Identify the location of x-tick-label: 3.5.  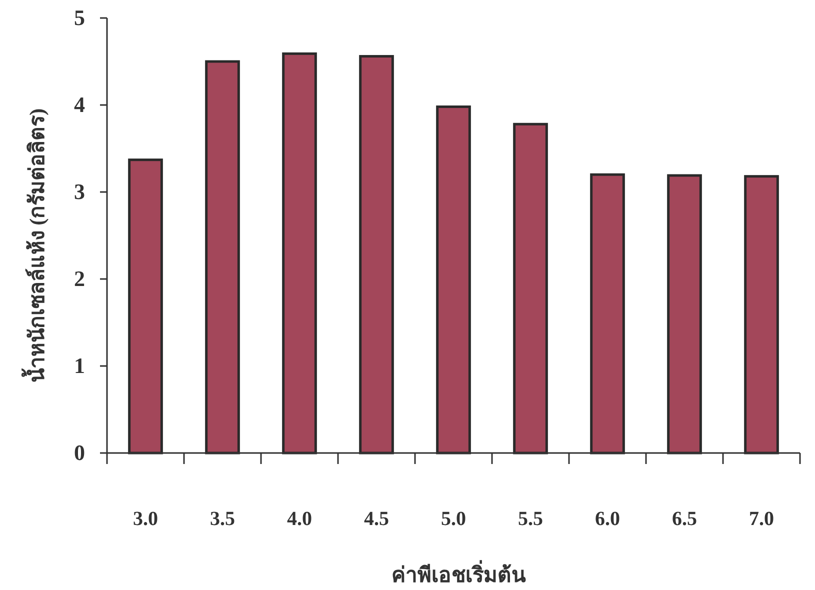
(222, 519).